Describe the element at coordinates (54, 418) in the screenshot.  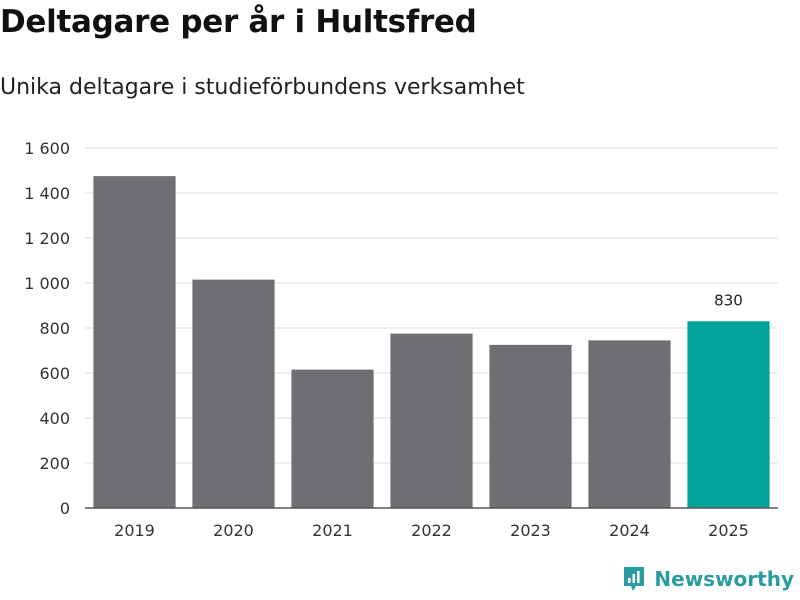
I see `y-tick-label: 400` at that location.